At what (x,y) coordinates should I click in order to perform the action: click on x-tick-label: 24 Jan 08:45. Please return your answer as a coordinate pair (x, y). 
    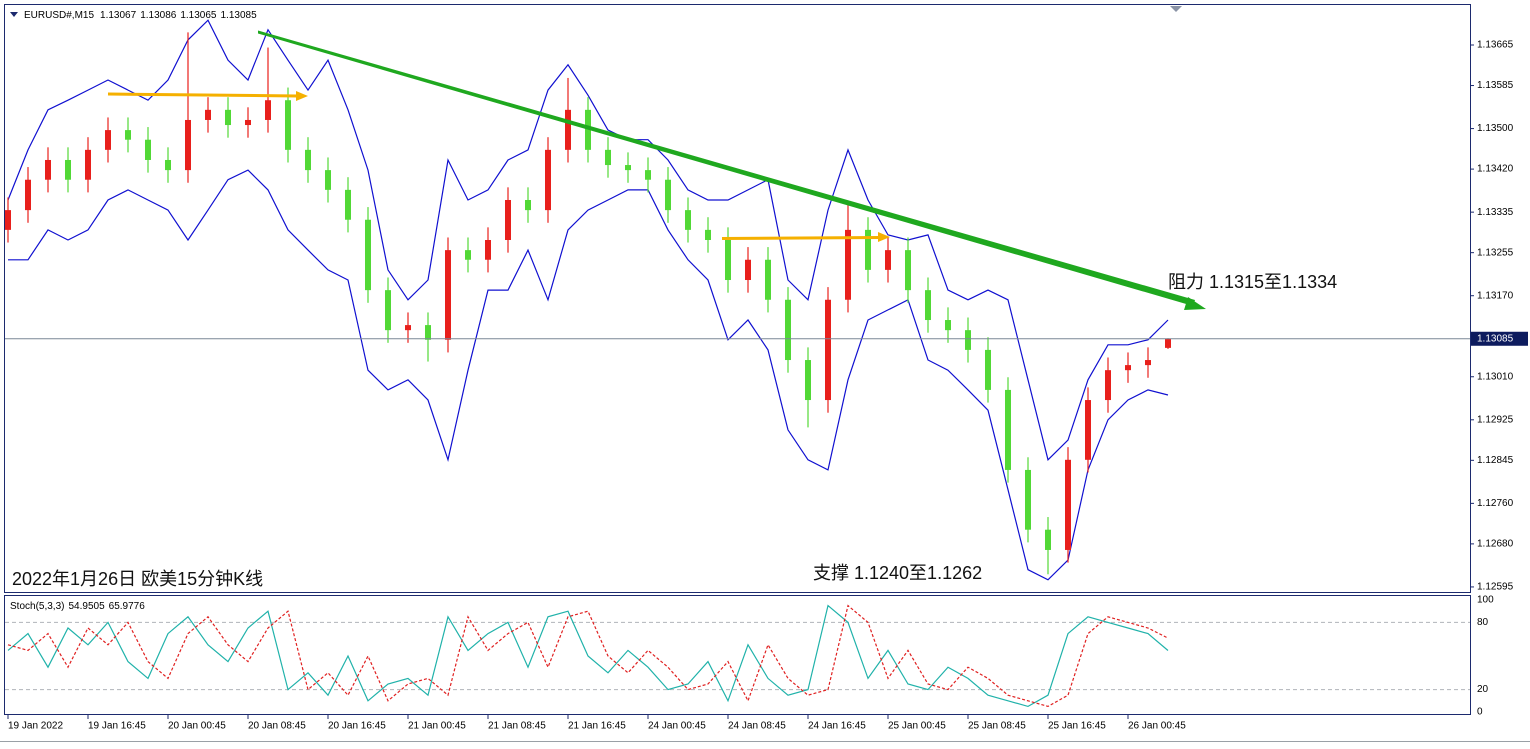
    Looking at the image, I should click on (757, 726).